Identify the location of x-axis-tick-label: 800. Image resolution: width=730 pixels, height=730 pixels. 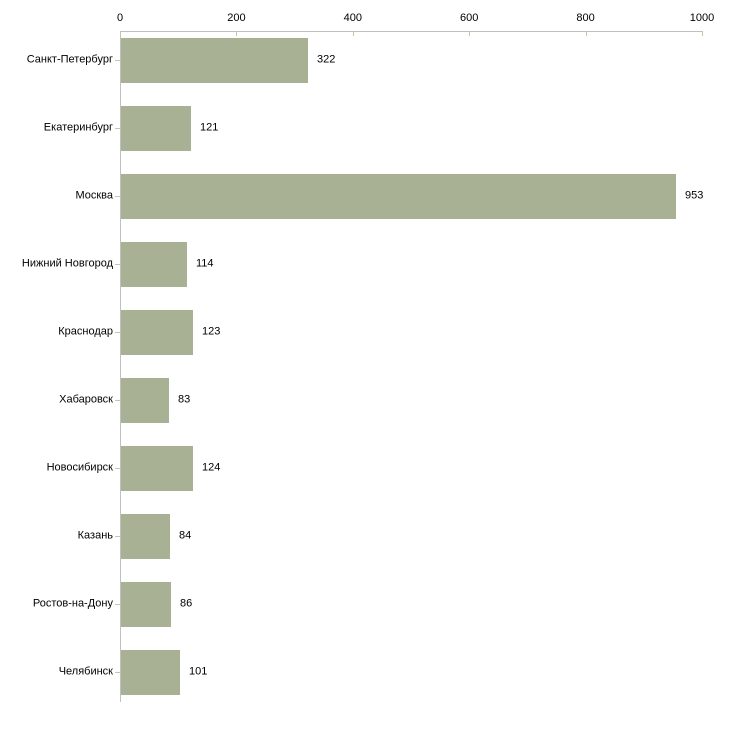
(585, 18).